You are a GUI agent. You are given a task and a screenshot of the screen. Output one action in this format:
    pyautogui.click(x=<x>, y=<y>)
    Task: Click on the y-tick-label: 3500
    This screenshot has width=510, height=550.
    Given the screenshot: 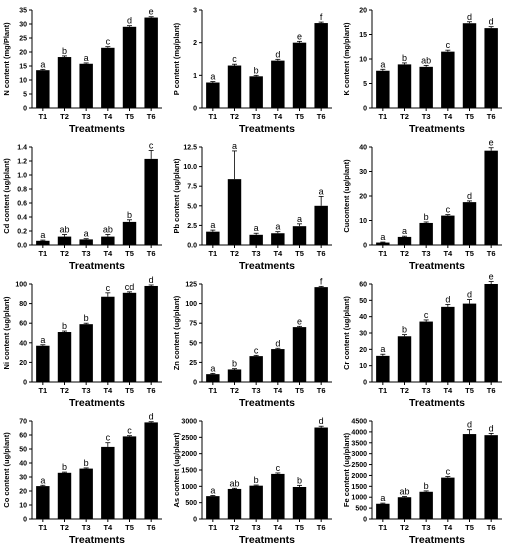 What is the action you would take?
    pyautogui.click(x=359, y=443)
    